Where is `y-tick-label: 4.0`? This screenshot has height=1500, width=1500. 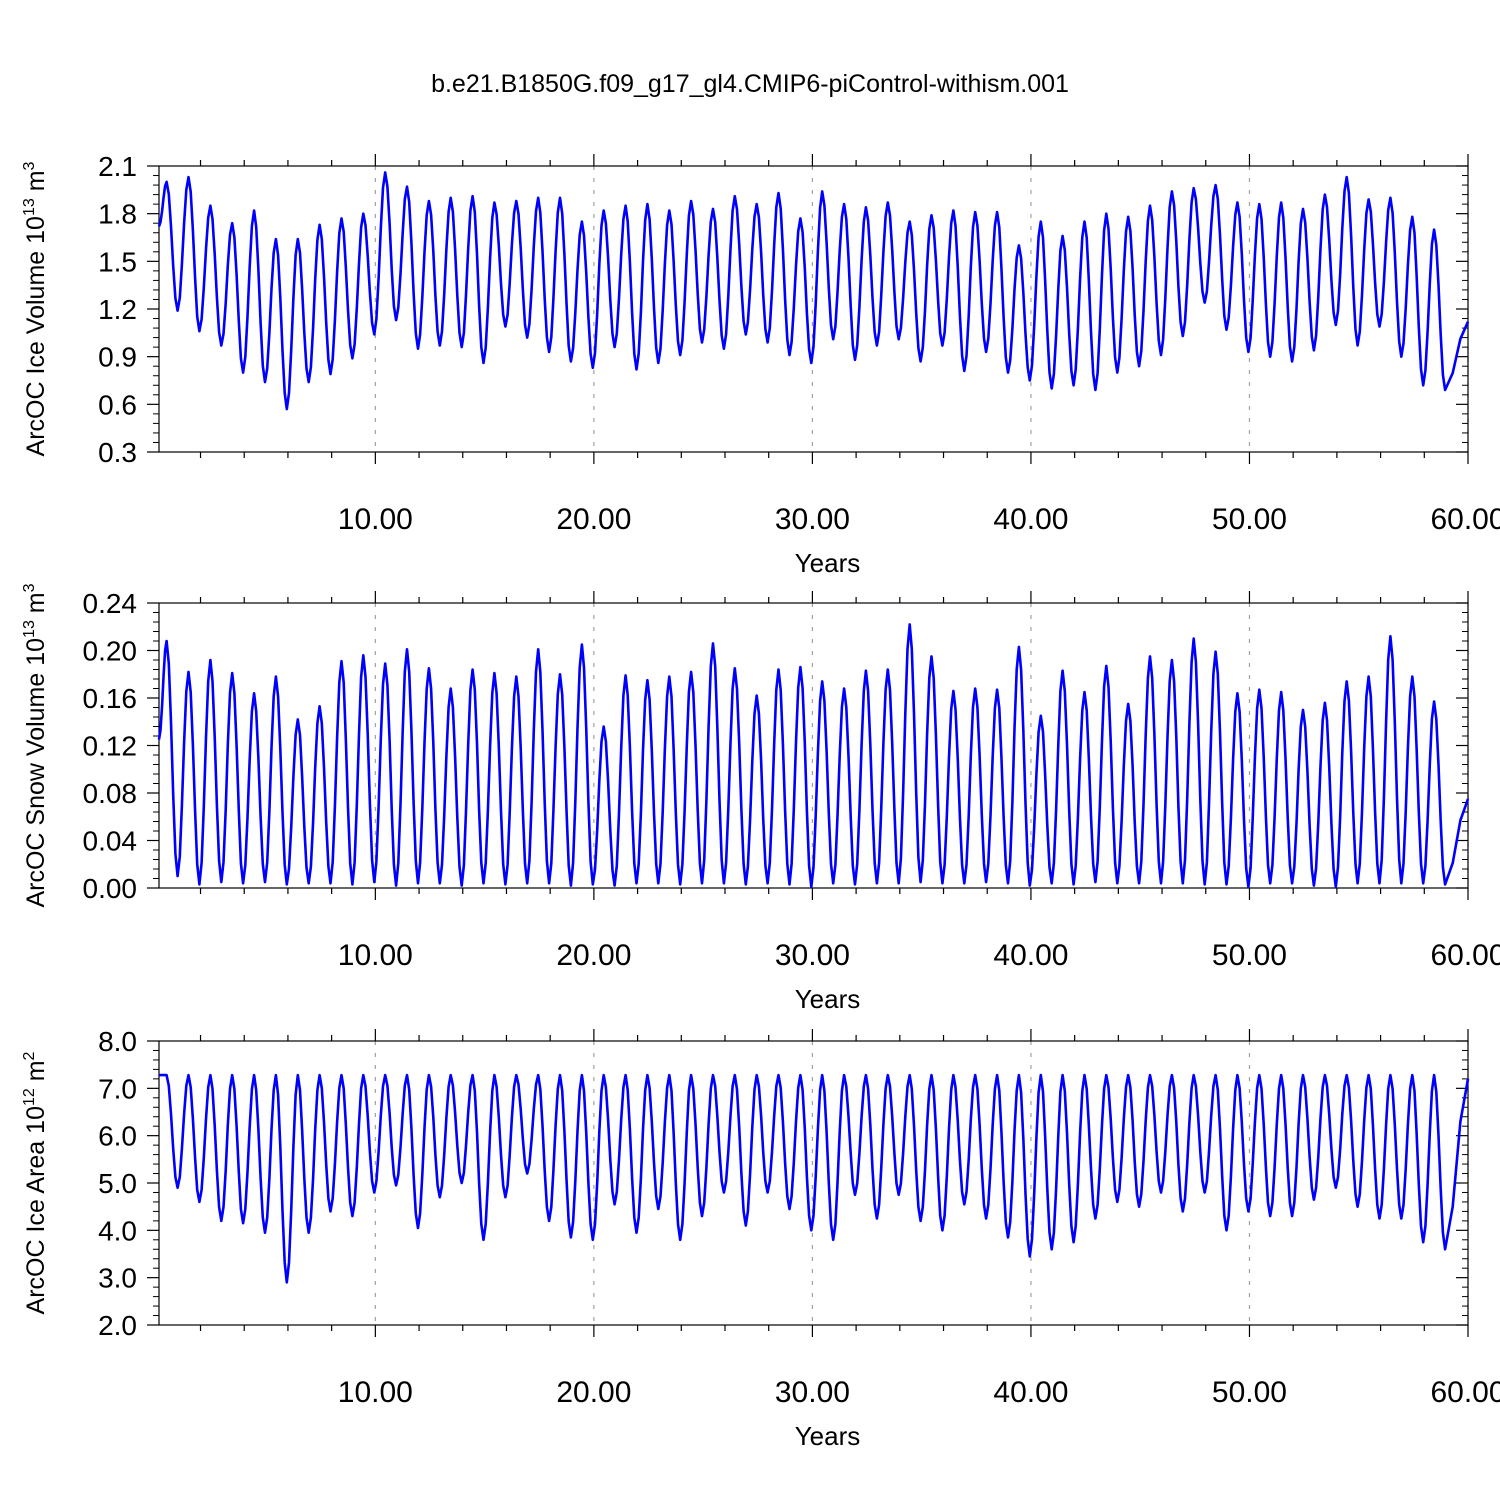
y-tick-label: 4.0 is located at coordinates (117, 1230).